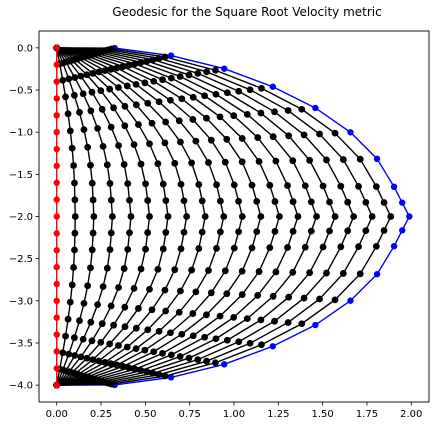 The height and width of the screenshot is (432, 436). Describe the element at coordinates (21, 91) in the screenshot. I see `y-tick-label: −0.5` at that location.